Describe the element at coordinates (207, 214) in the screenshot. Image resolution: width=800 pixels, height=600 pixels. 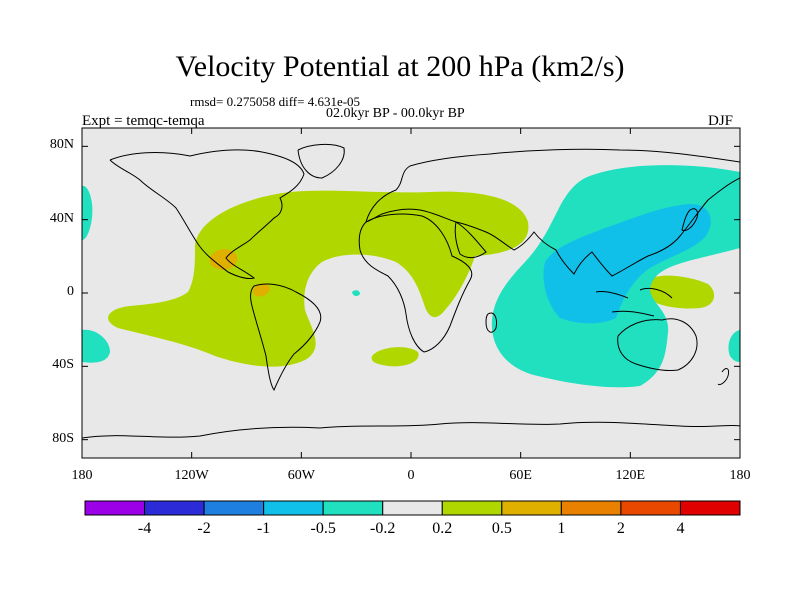
I see `coast-north-america` at that location.